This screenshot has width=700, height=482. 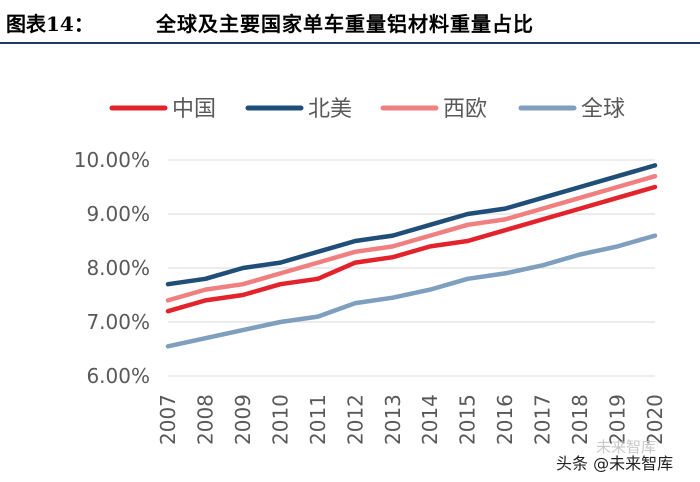 What do you see at coordinates (505, 419) in the screenshot?
I see `x-tick-label: 2016` at bounding box center [505, 419].